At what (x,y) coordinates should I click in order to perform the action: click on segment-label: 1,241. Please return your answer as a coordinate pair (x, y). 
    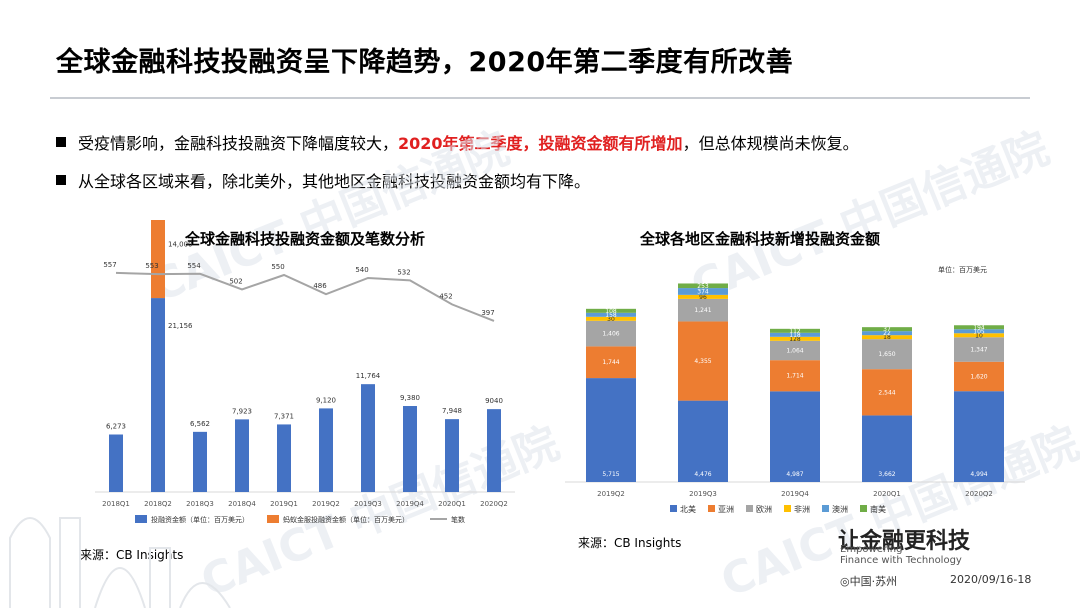
    Looking at the image, I should click on (702, 310).